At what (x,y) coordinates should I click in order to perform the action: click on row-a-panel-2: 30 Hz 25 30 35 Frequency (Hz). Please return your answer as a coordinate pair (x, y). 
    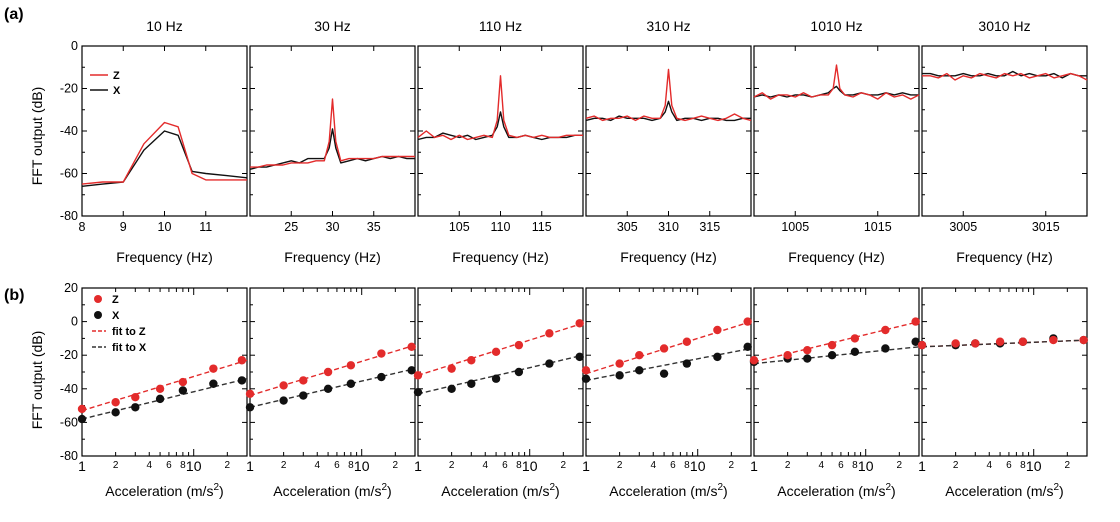
    Looking at the image, I should click on (332, 141).